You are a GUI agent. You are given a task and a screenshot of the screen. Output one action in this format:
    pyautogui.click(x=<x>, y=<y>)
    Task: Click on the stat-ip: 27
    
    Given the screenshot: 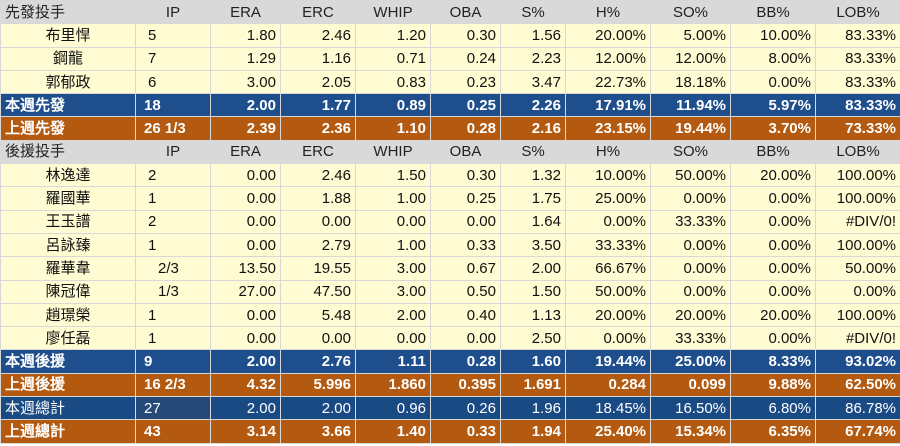 What is the action you would take?
    pyautogui.click(x=173, y=408)
    